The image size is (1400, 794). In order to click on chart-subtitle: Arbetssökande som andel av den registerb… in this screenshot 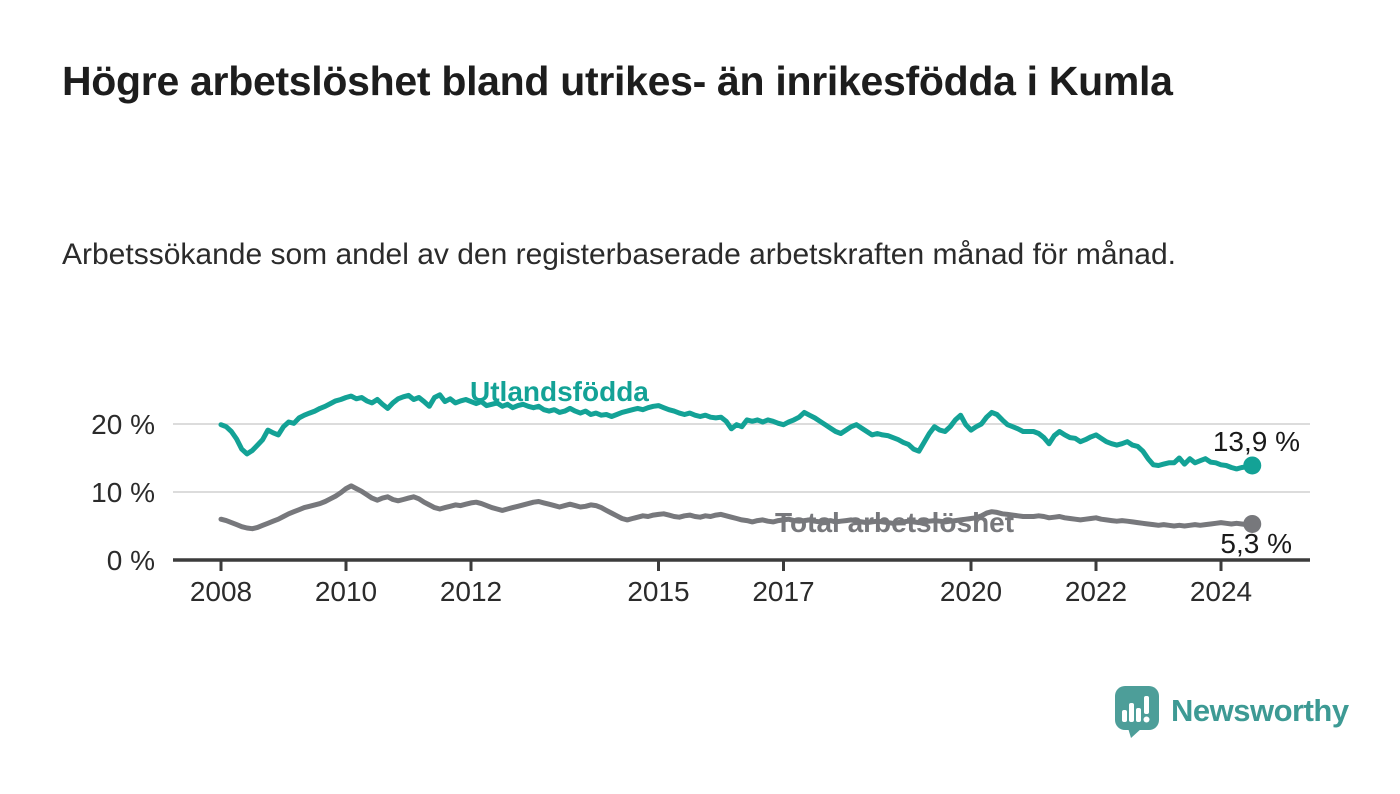, I will do `click(619, 254)`.